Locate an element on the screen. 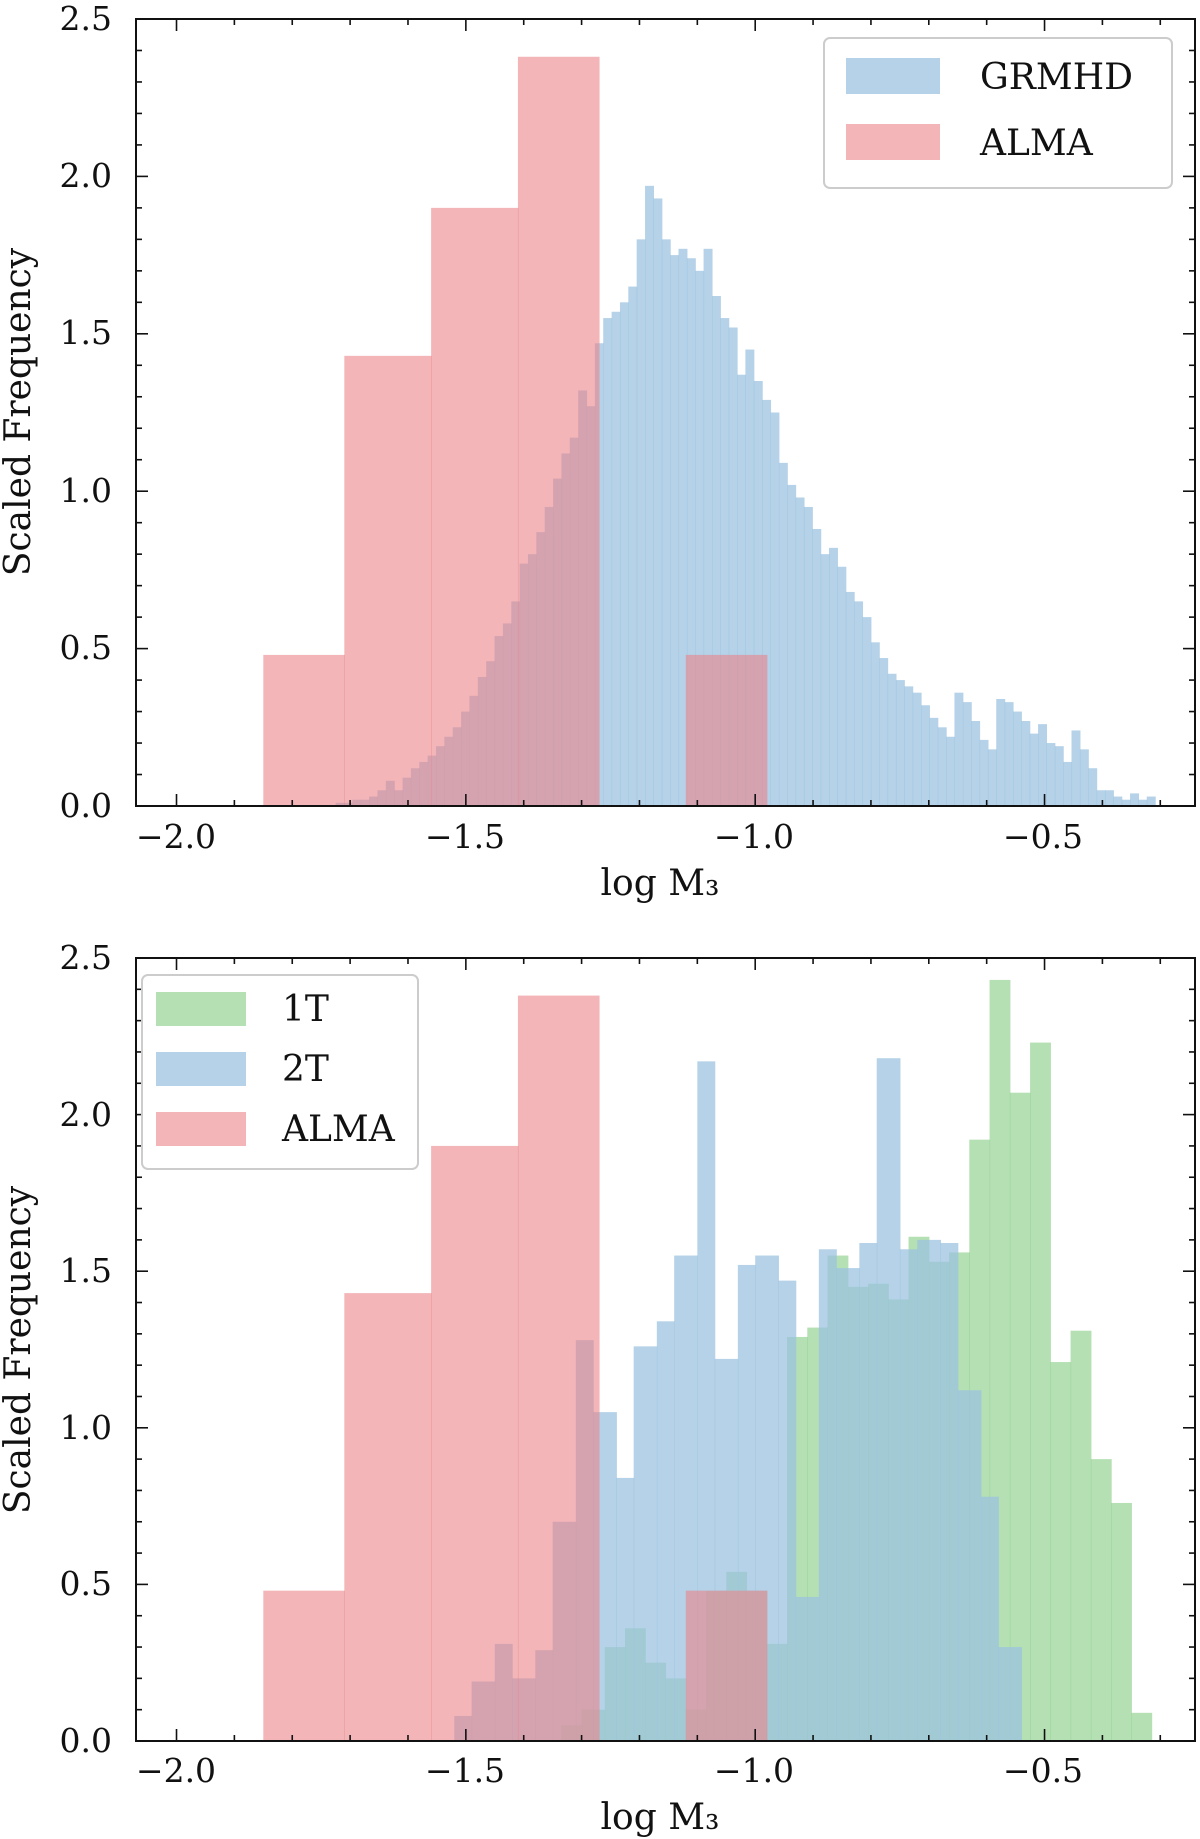 Image resolution: width=1200 pixels, height=1839 pixels. y-tick-label: 1.0 is located at coordinates (86, 1427).